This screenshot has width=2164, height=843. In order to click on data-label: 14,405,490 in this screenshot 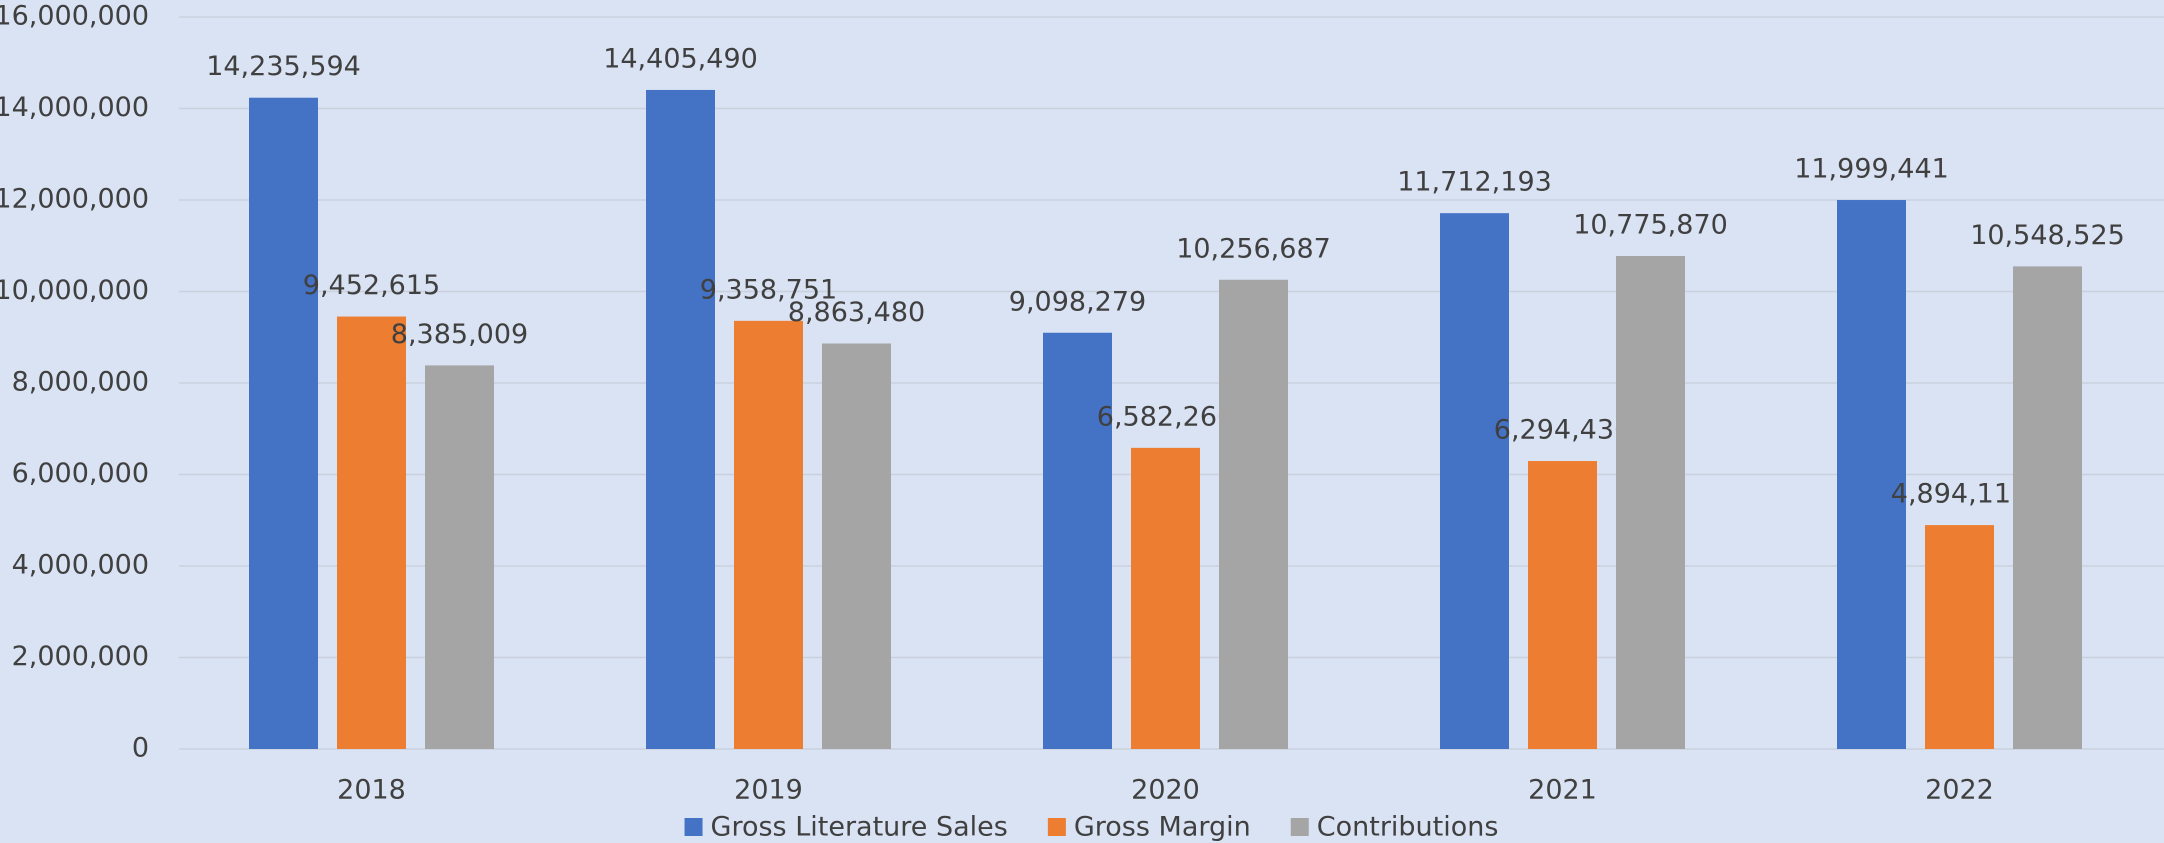, I will do `click(680, 58)`.